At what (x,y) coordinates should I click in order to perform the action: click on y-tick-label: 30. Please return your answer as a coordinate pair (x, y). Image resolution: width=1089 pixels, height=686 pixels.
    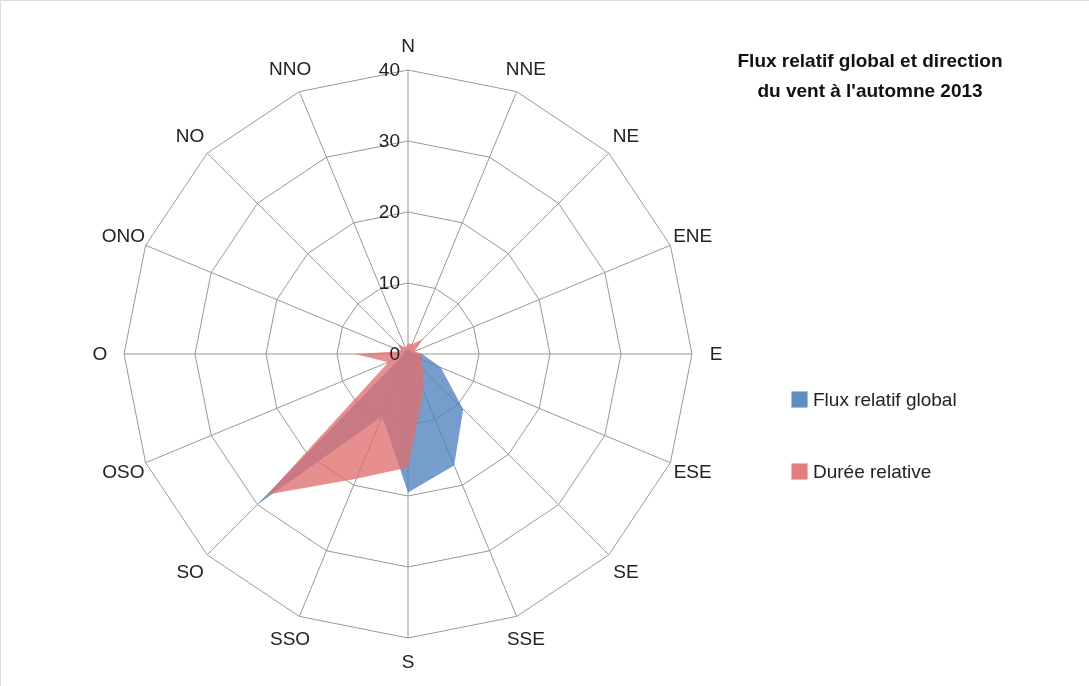
    Looking at the image, I should click on (389, 140).